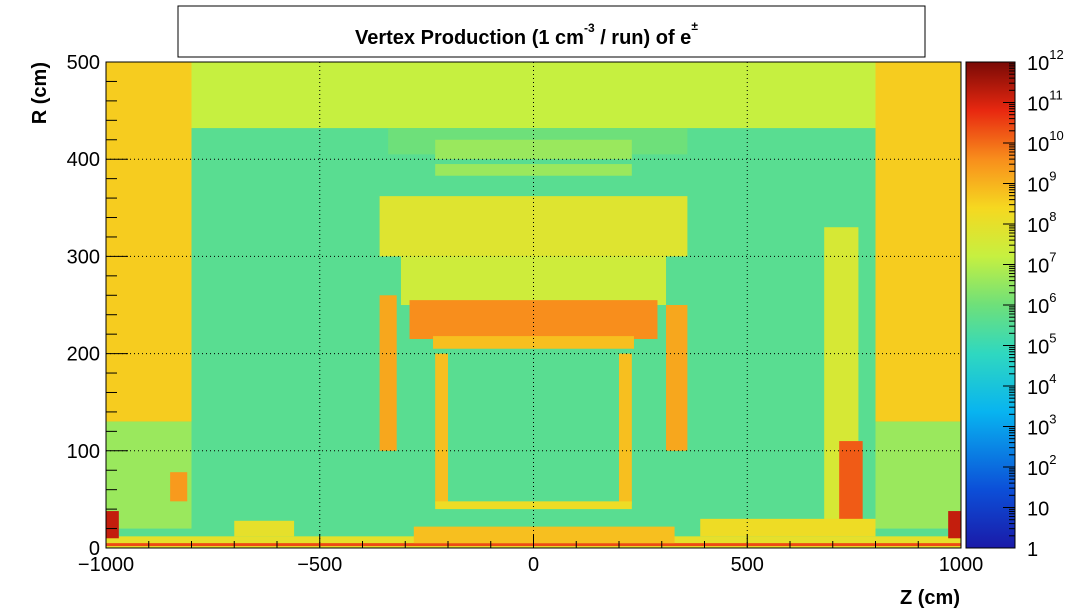 The image size is (1068, 615). Describe the element at coordinates (1032, 550) in the screenshot. I see `colorbar-label: 1` at that location.